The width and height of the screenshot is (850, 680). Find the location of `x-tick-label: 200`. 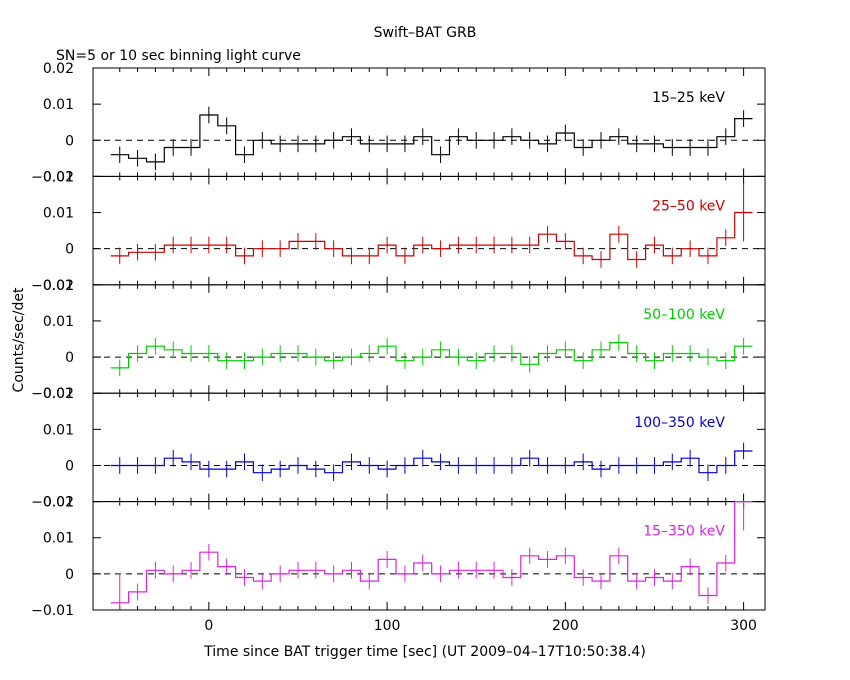

x-tick-label: 200 is located at coordinates (565, 626).